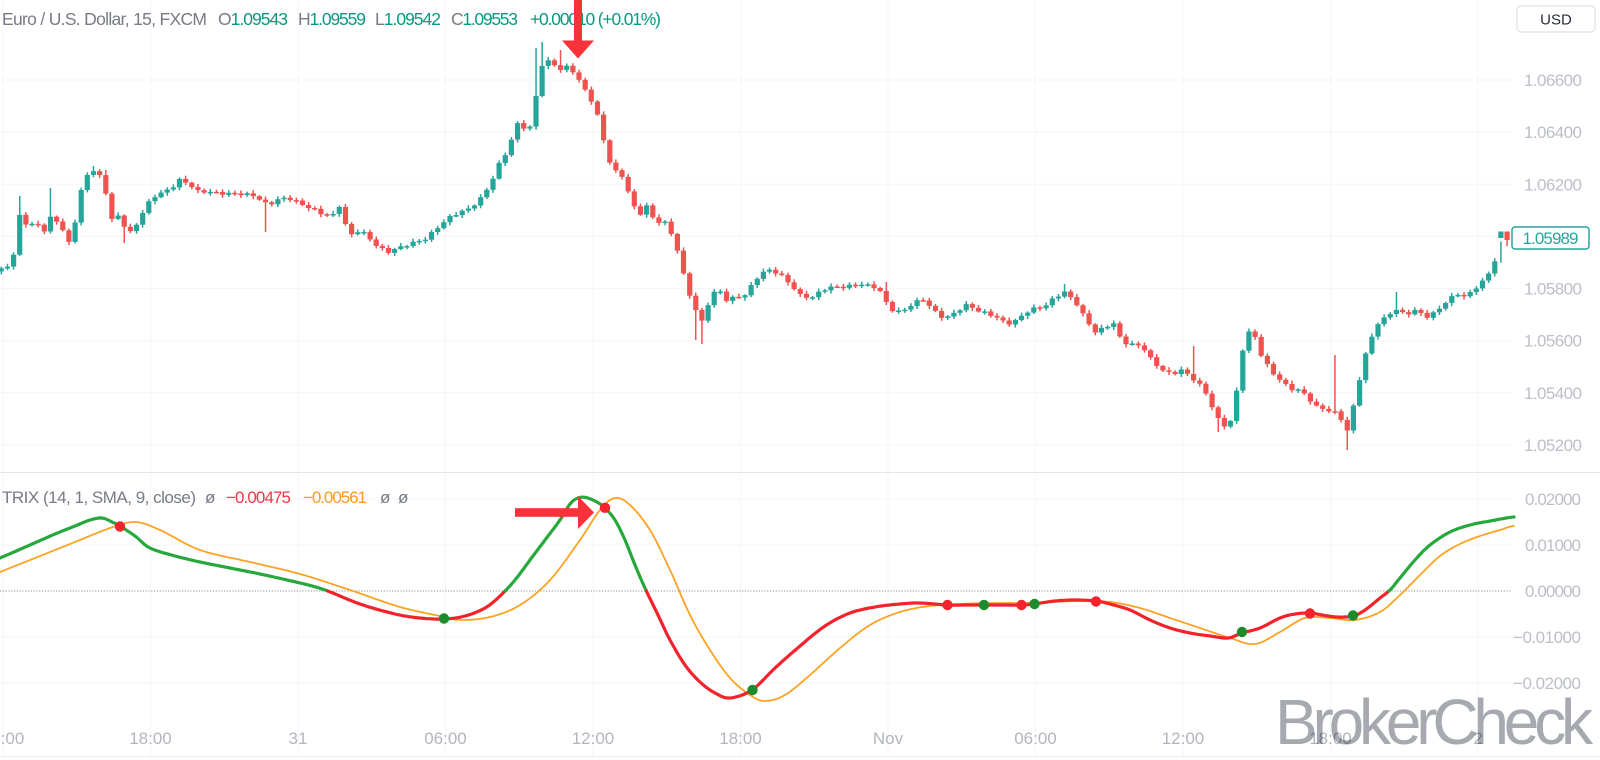 Image resolution: width=1600 pixels, height=760 pixels. I want to click on svg-text: +0.00010 (+0.01%), so click(595, 19).